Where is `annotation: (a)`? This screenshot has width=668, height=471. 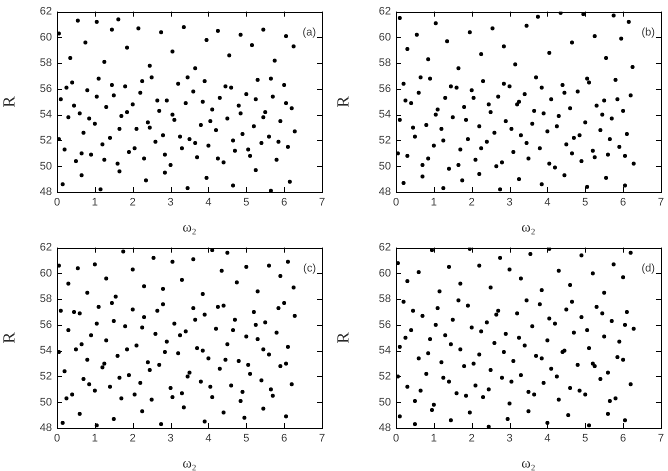 annotation: (a) is located at coordinates (309, 32).